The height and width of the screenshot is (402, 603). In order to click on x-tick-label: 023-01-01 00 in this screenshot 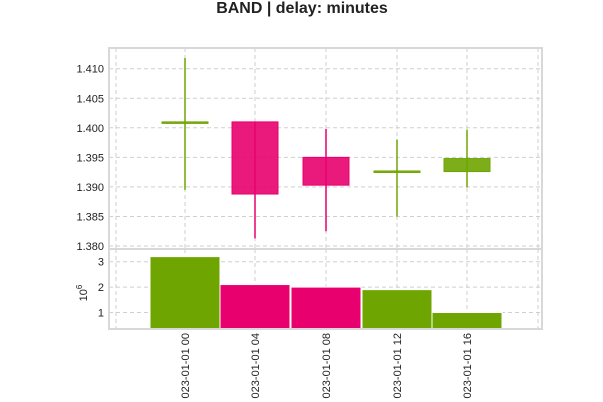, I will do `click(186, 365)`.